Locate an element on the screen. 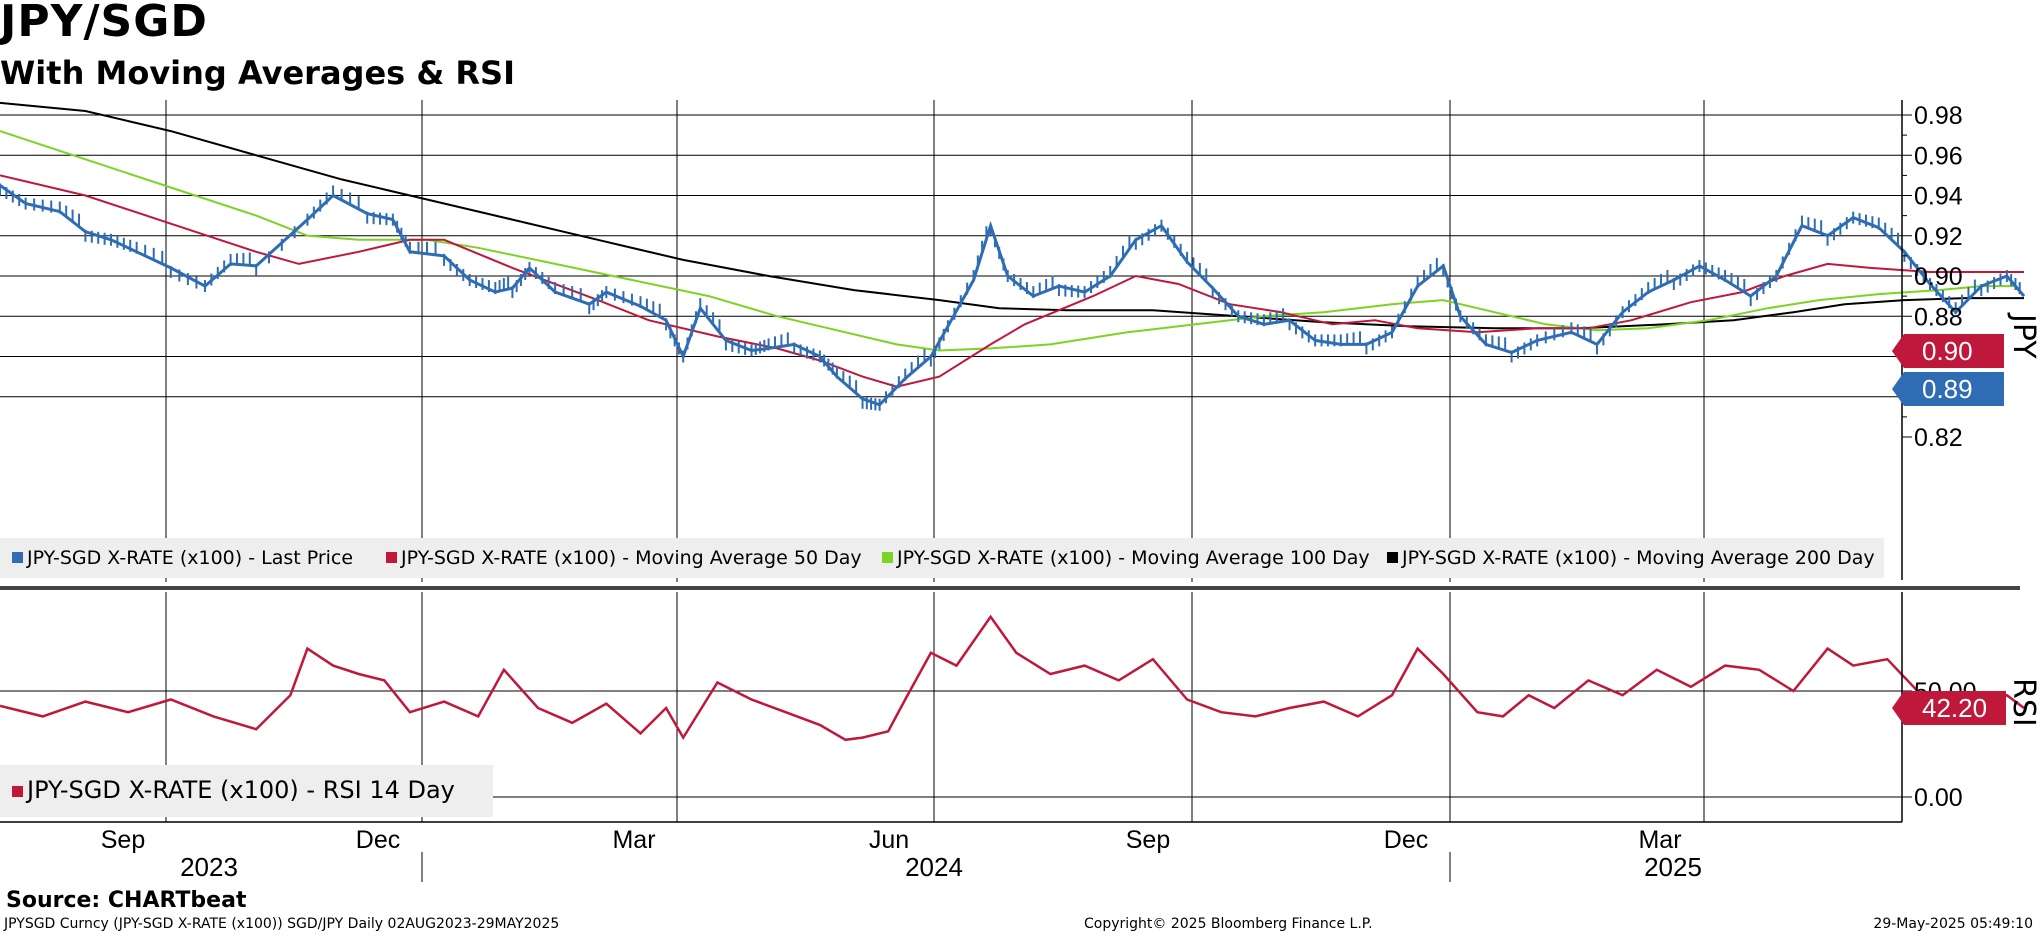  legend-swatch-rsi is located at coordinates (17, 791).